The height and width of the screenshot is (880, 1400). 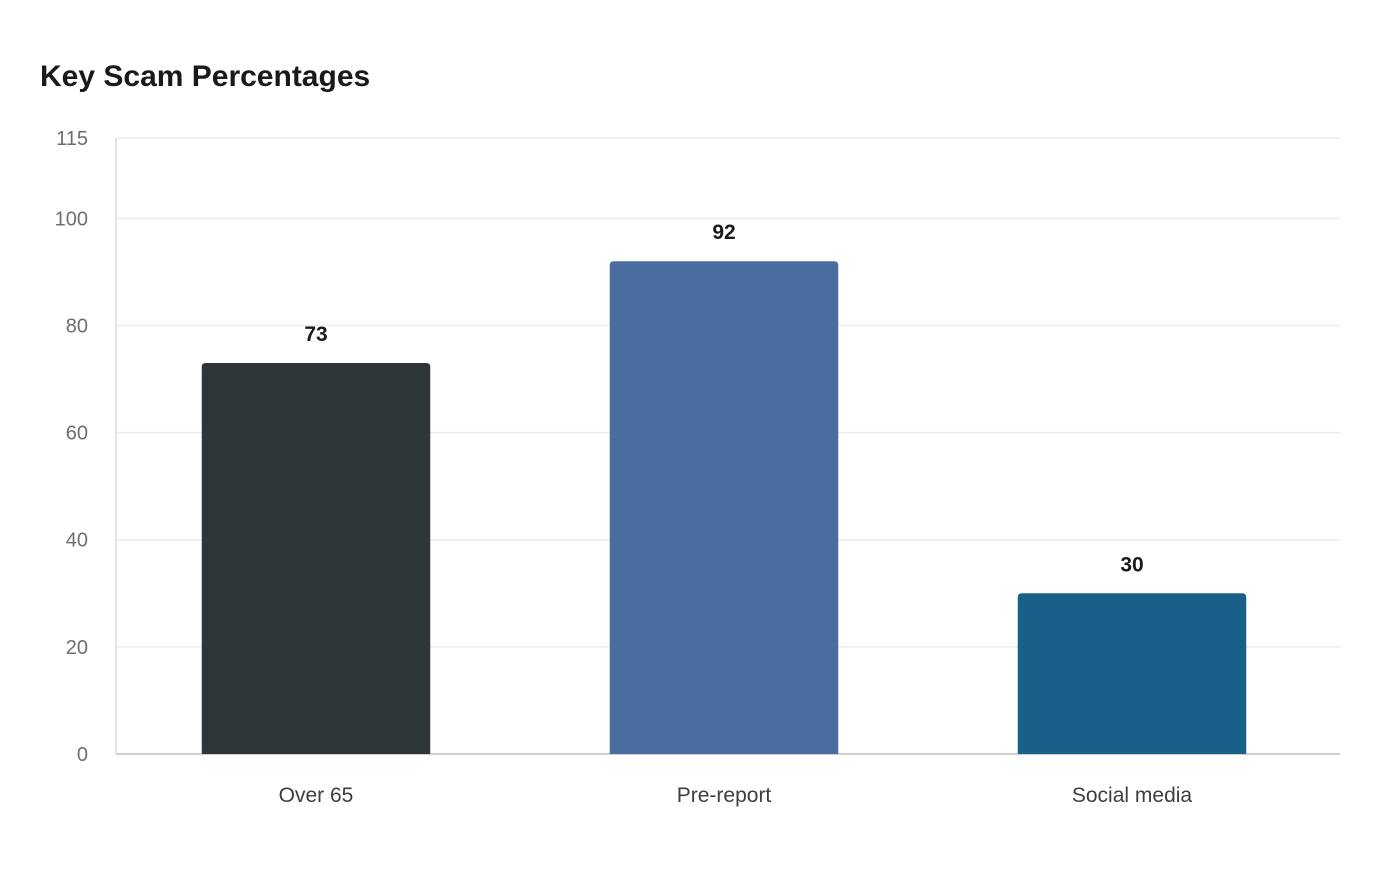 What do you see at coordinates (316, 795) in the screenshot?
I see `x-tick-label: Over 65` at bounding box center [316, 795].